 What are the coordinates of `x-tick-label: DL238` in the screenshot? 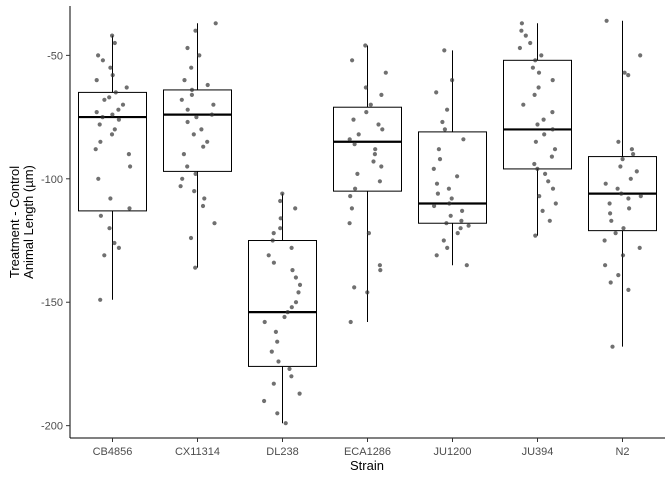 It's located at (282, 452).